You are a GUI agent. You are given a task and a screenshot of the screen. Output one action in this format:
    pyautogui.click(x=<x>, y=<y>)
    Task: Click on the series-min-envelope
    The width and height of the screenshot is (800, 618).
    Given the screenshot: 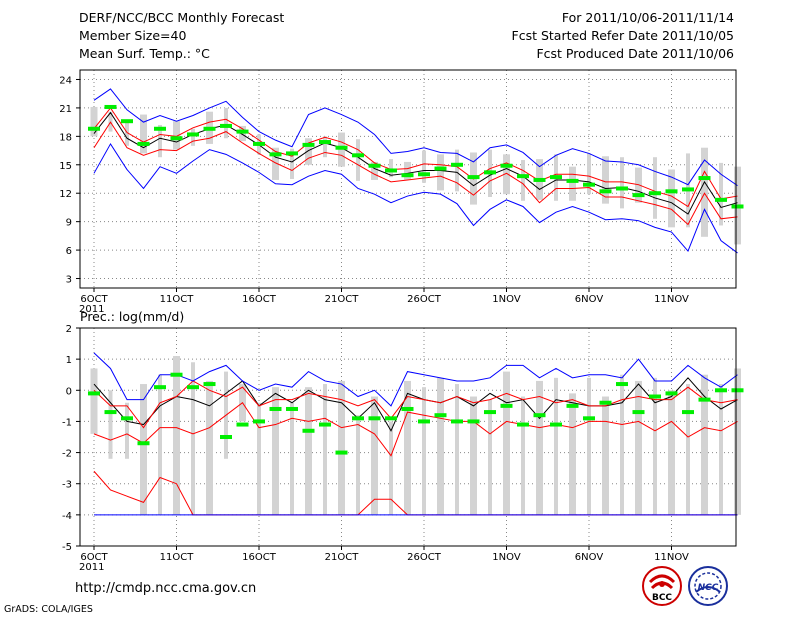 What is the action you would take?
    pyautogui.click(x=415, y=198)
    